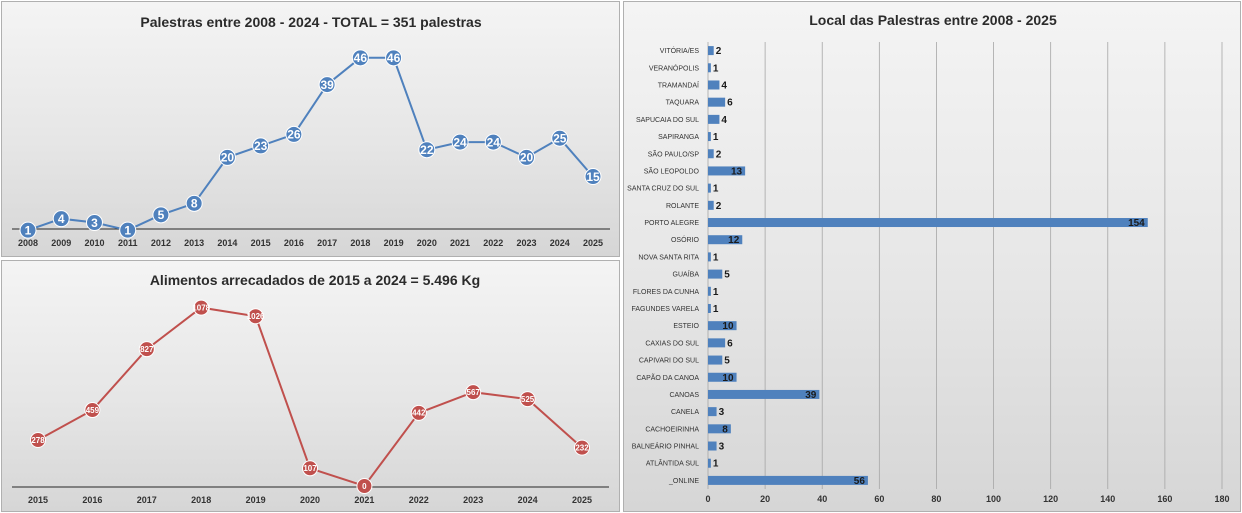 The height and width of the screenshot is (513, 1242). Describe the element at coordinates (879, 499) in the screenshot. I see `locais-x-tick: 60` at that location.